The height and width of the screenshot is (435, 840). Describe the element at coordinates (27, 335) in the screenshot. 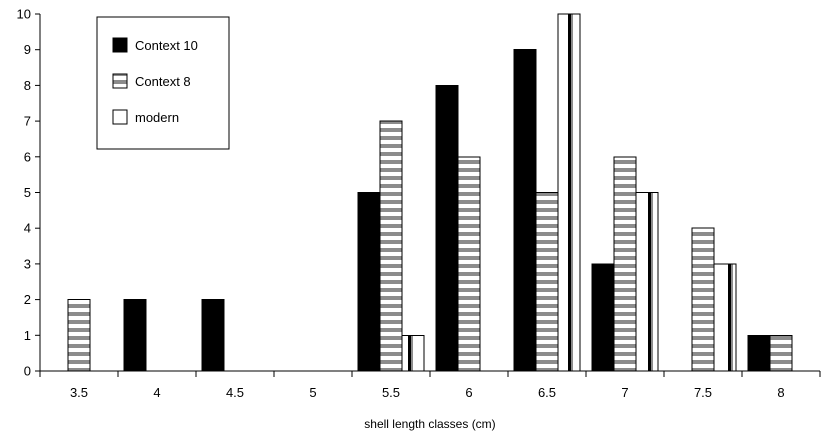

I see `y-tick-label: 1` at that location.